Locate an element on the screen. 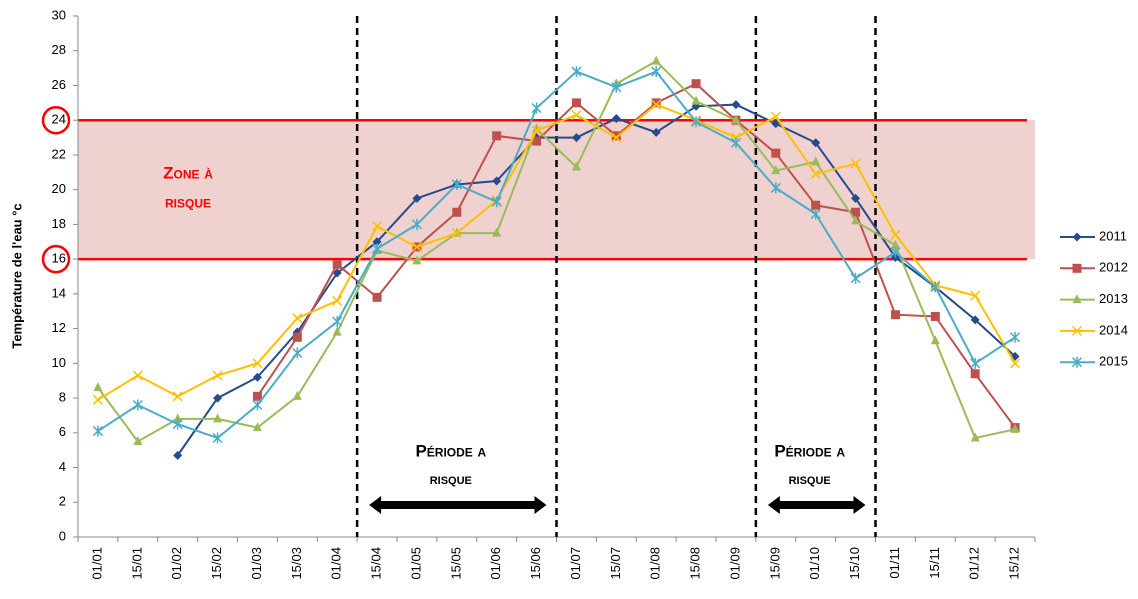 The height and width of the screenshot is (599, 1138). y-tick-label: 22 is located at coordinates (59, 153).